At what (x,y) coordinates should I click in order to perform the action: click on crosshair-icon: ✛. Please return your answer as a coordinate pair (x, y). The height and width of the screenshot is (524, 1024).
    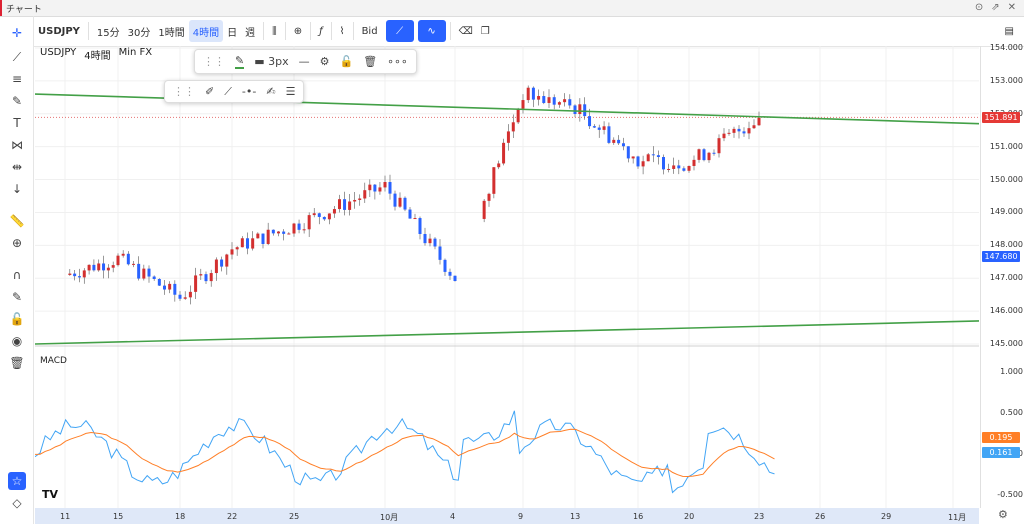
    Looking at the image, I should click on (17, 33).